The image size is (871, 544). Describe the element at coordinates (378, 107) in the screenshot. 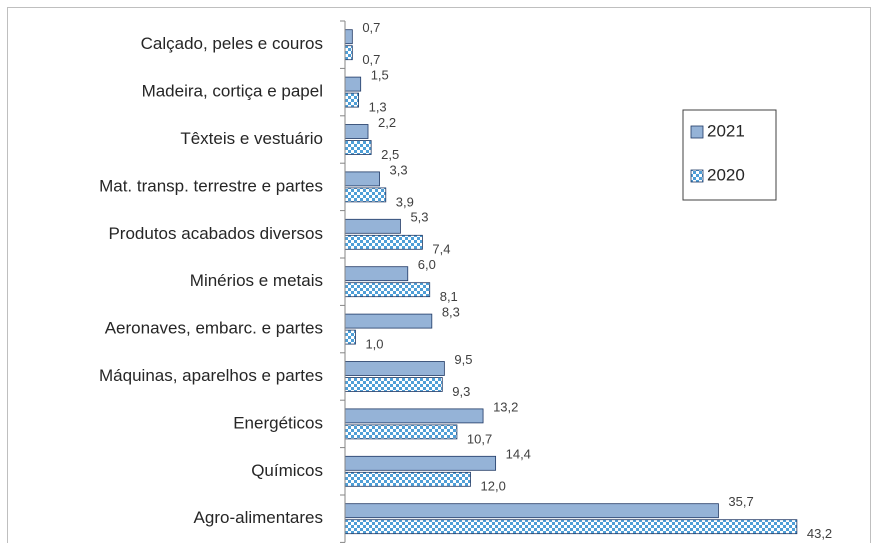

I see `value-label: 1,3` at that location.